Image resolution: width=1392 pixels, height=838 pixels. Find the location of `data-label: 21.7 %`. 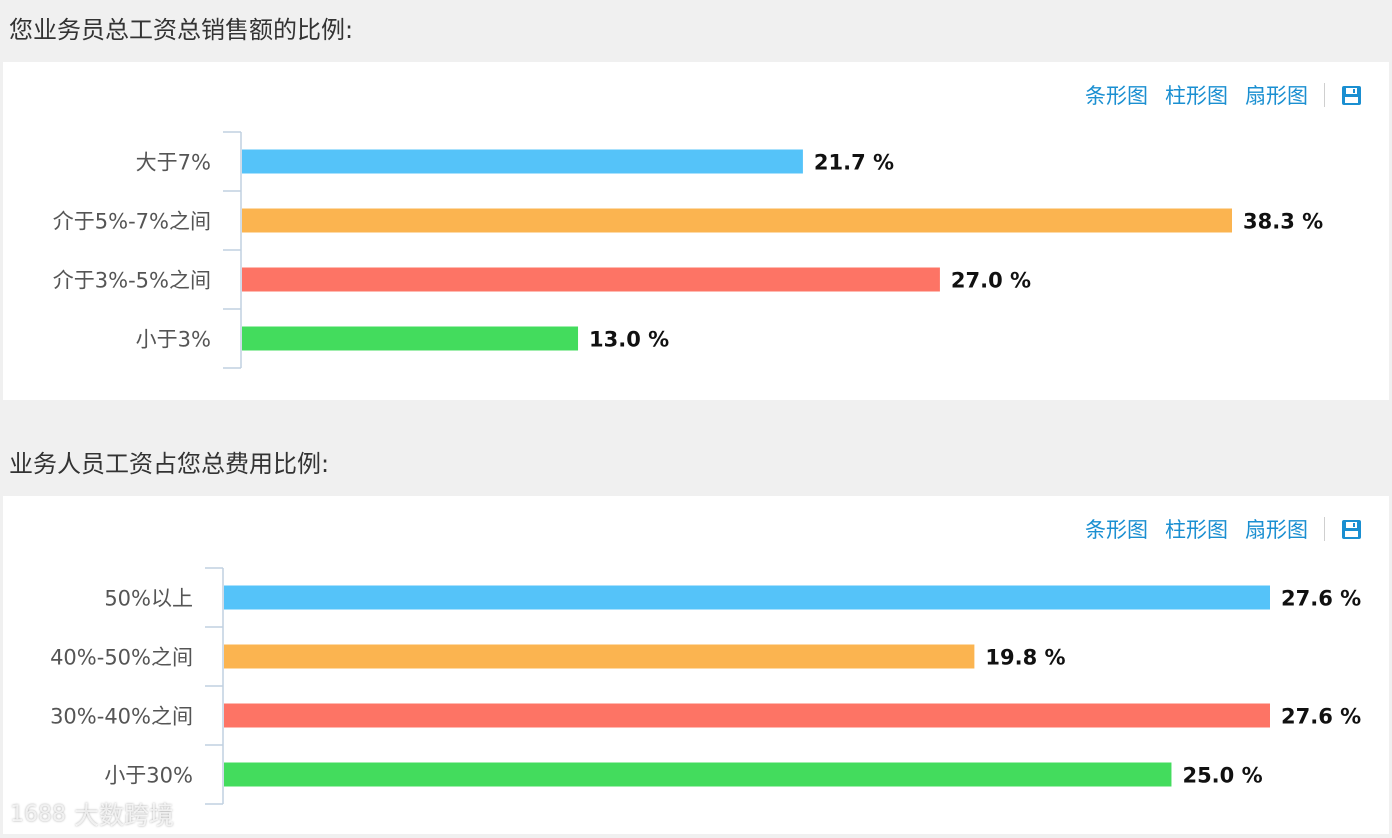

data-label: 21.7 % is located at coordinates (854, 163).